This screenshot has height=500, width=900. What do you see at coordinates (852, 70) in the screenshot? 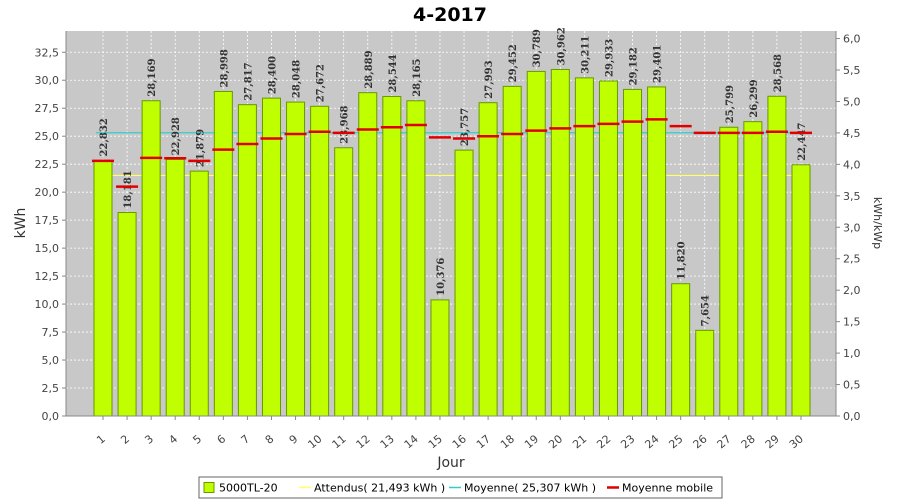
I see `y2-tick-label: 5,5` at bounding box center [852, 70].